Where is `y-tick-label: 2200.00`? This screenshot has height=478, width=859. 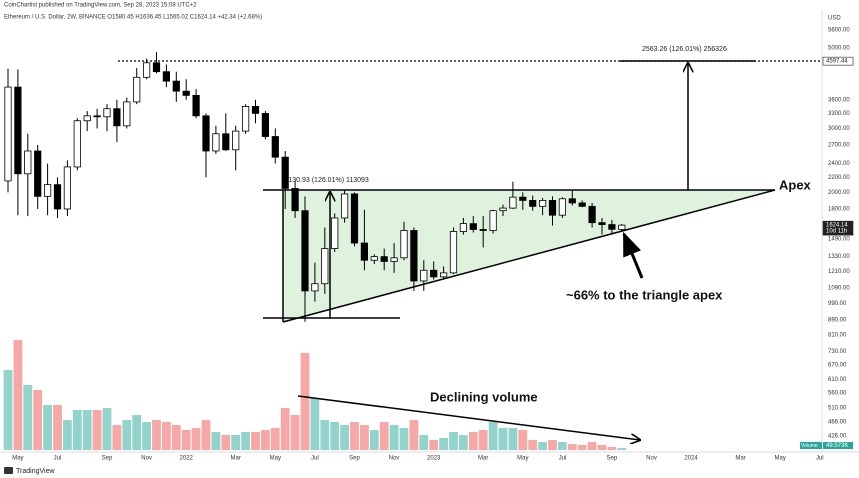 y-tick-label: 2200.00 is located at coordinates (839, 178).